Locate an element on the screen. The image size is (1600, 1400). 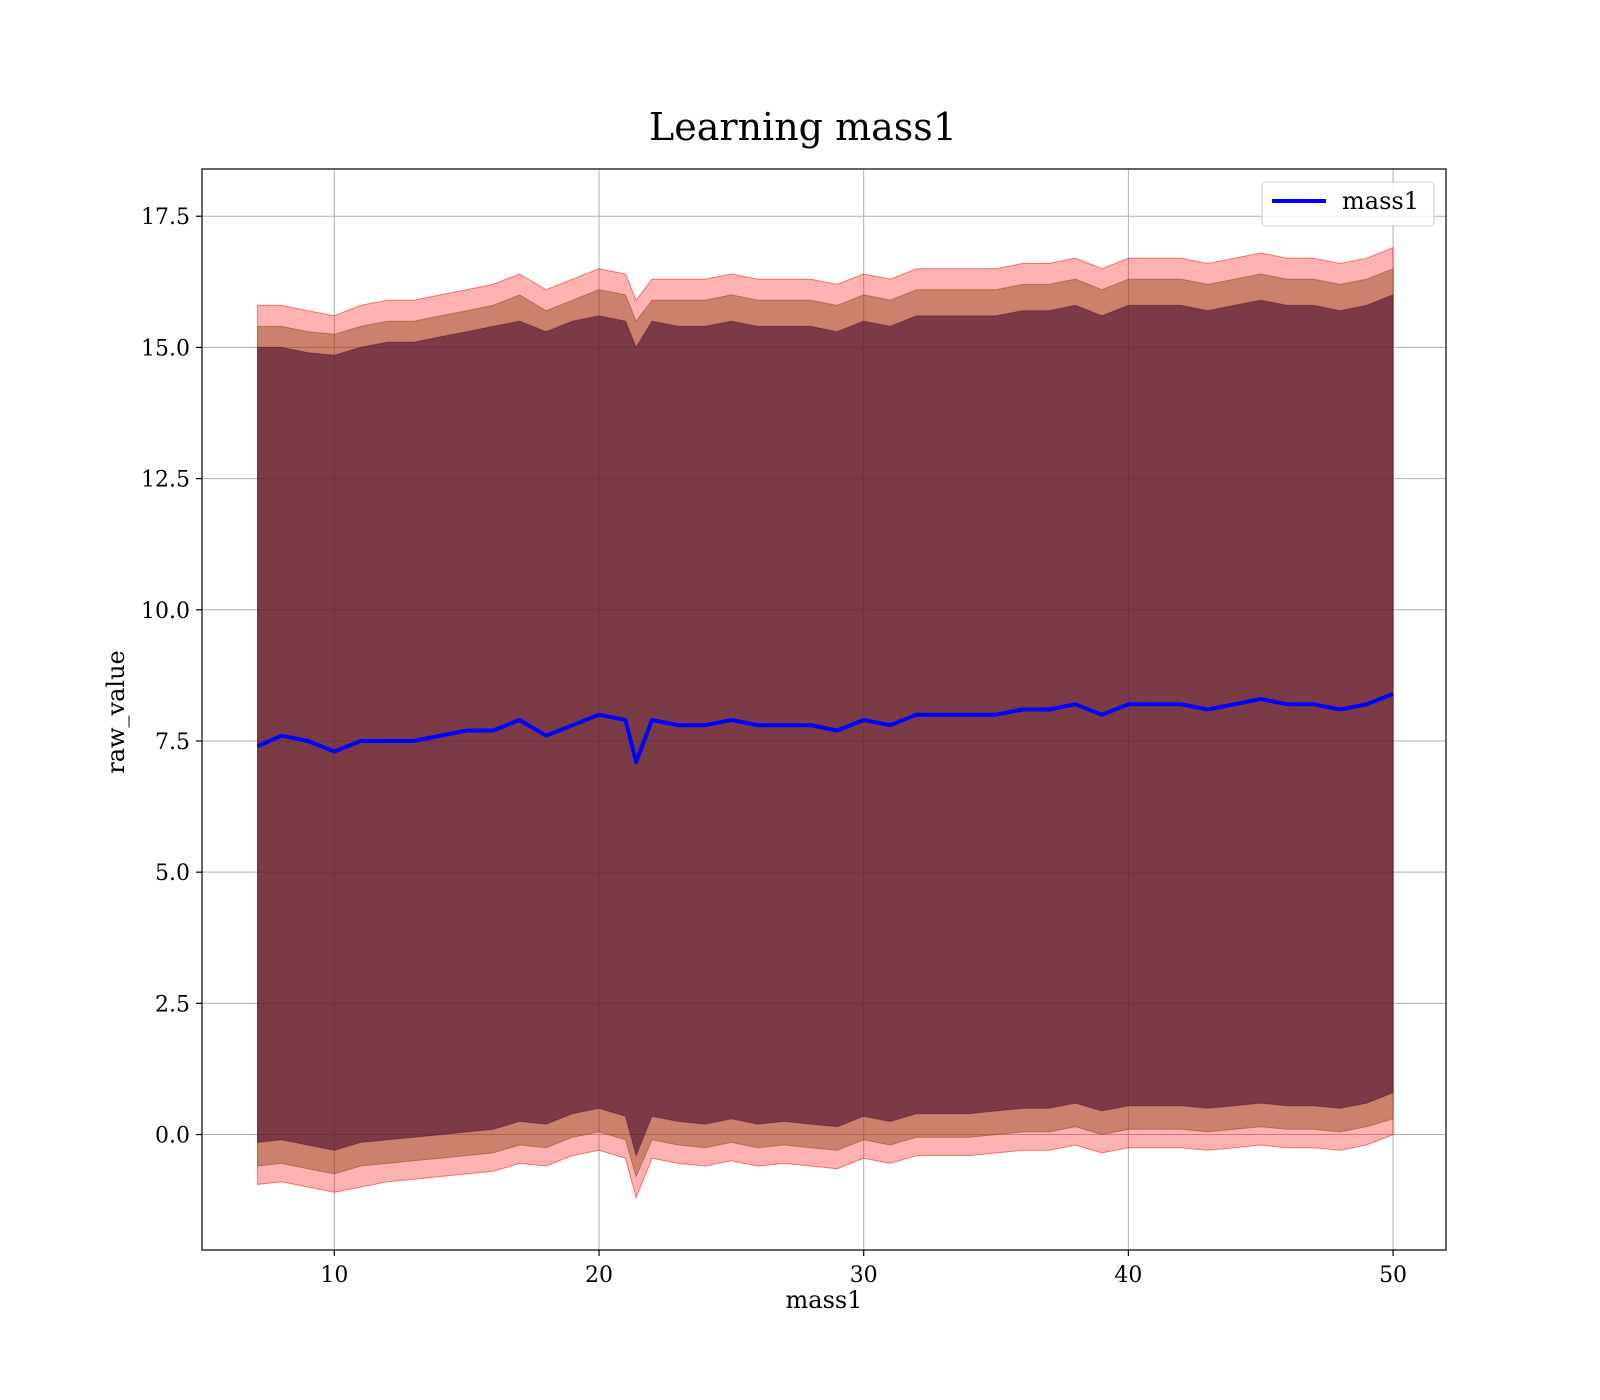
legend: mass1 is located at coordinates (1348, 204).